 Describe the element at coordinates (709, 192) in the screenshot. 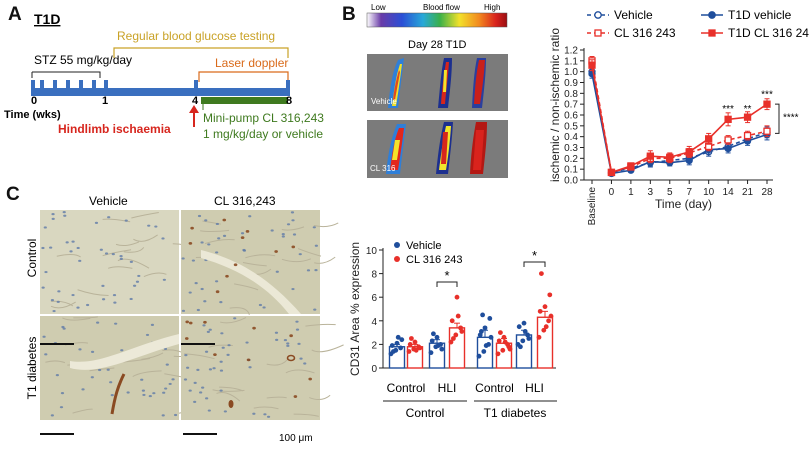

I see `x-tick-label: 10` at that location.